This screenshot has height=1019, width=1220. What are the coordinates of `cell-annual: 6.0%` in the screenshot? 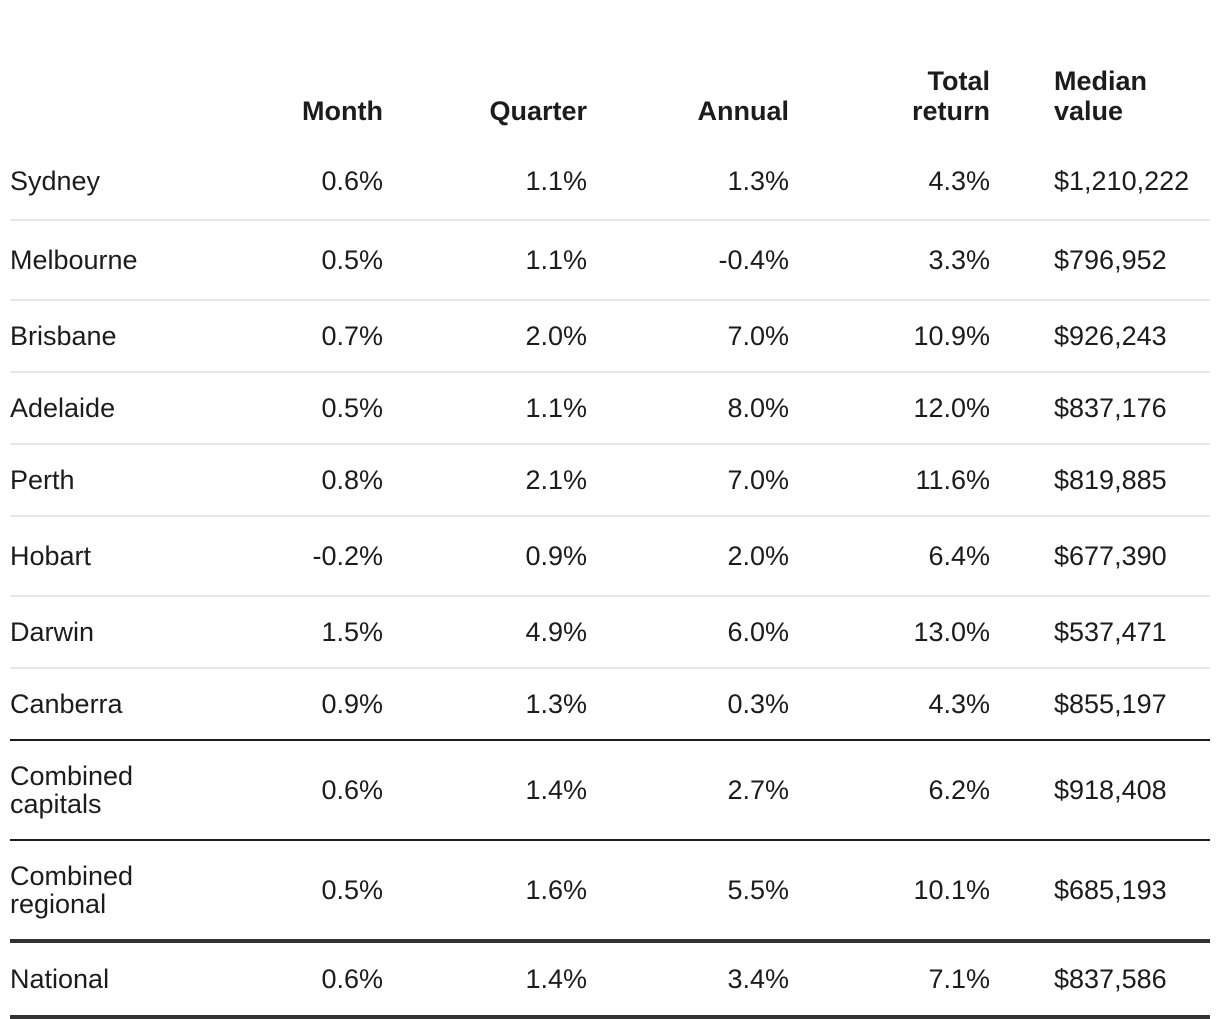 It's located at (688, 632).